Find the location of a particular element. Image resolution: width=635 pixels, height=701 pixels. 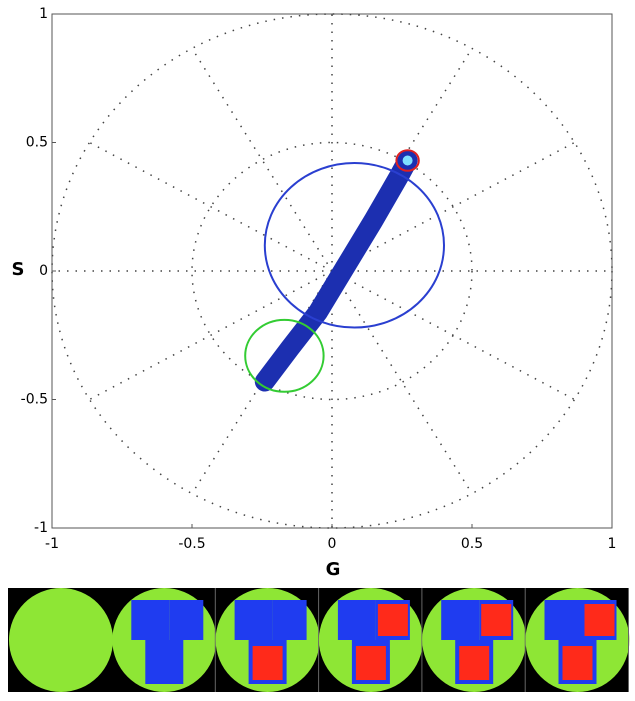

y-tick-label: -0.5 is located at coordinates (34, 400).